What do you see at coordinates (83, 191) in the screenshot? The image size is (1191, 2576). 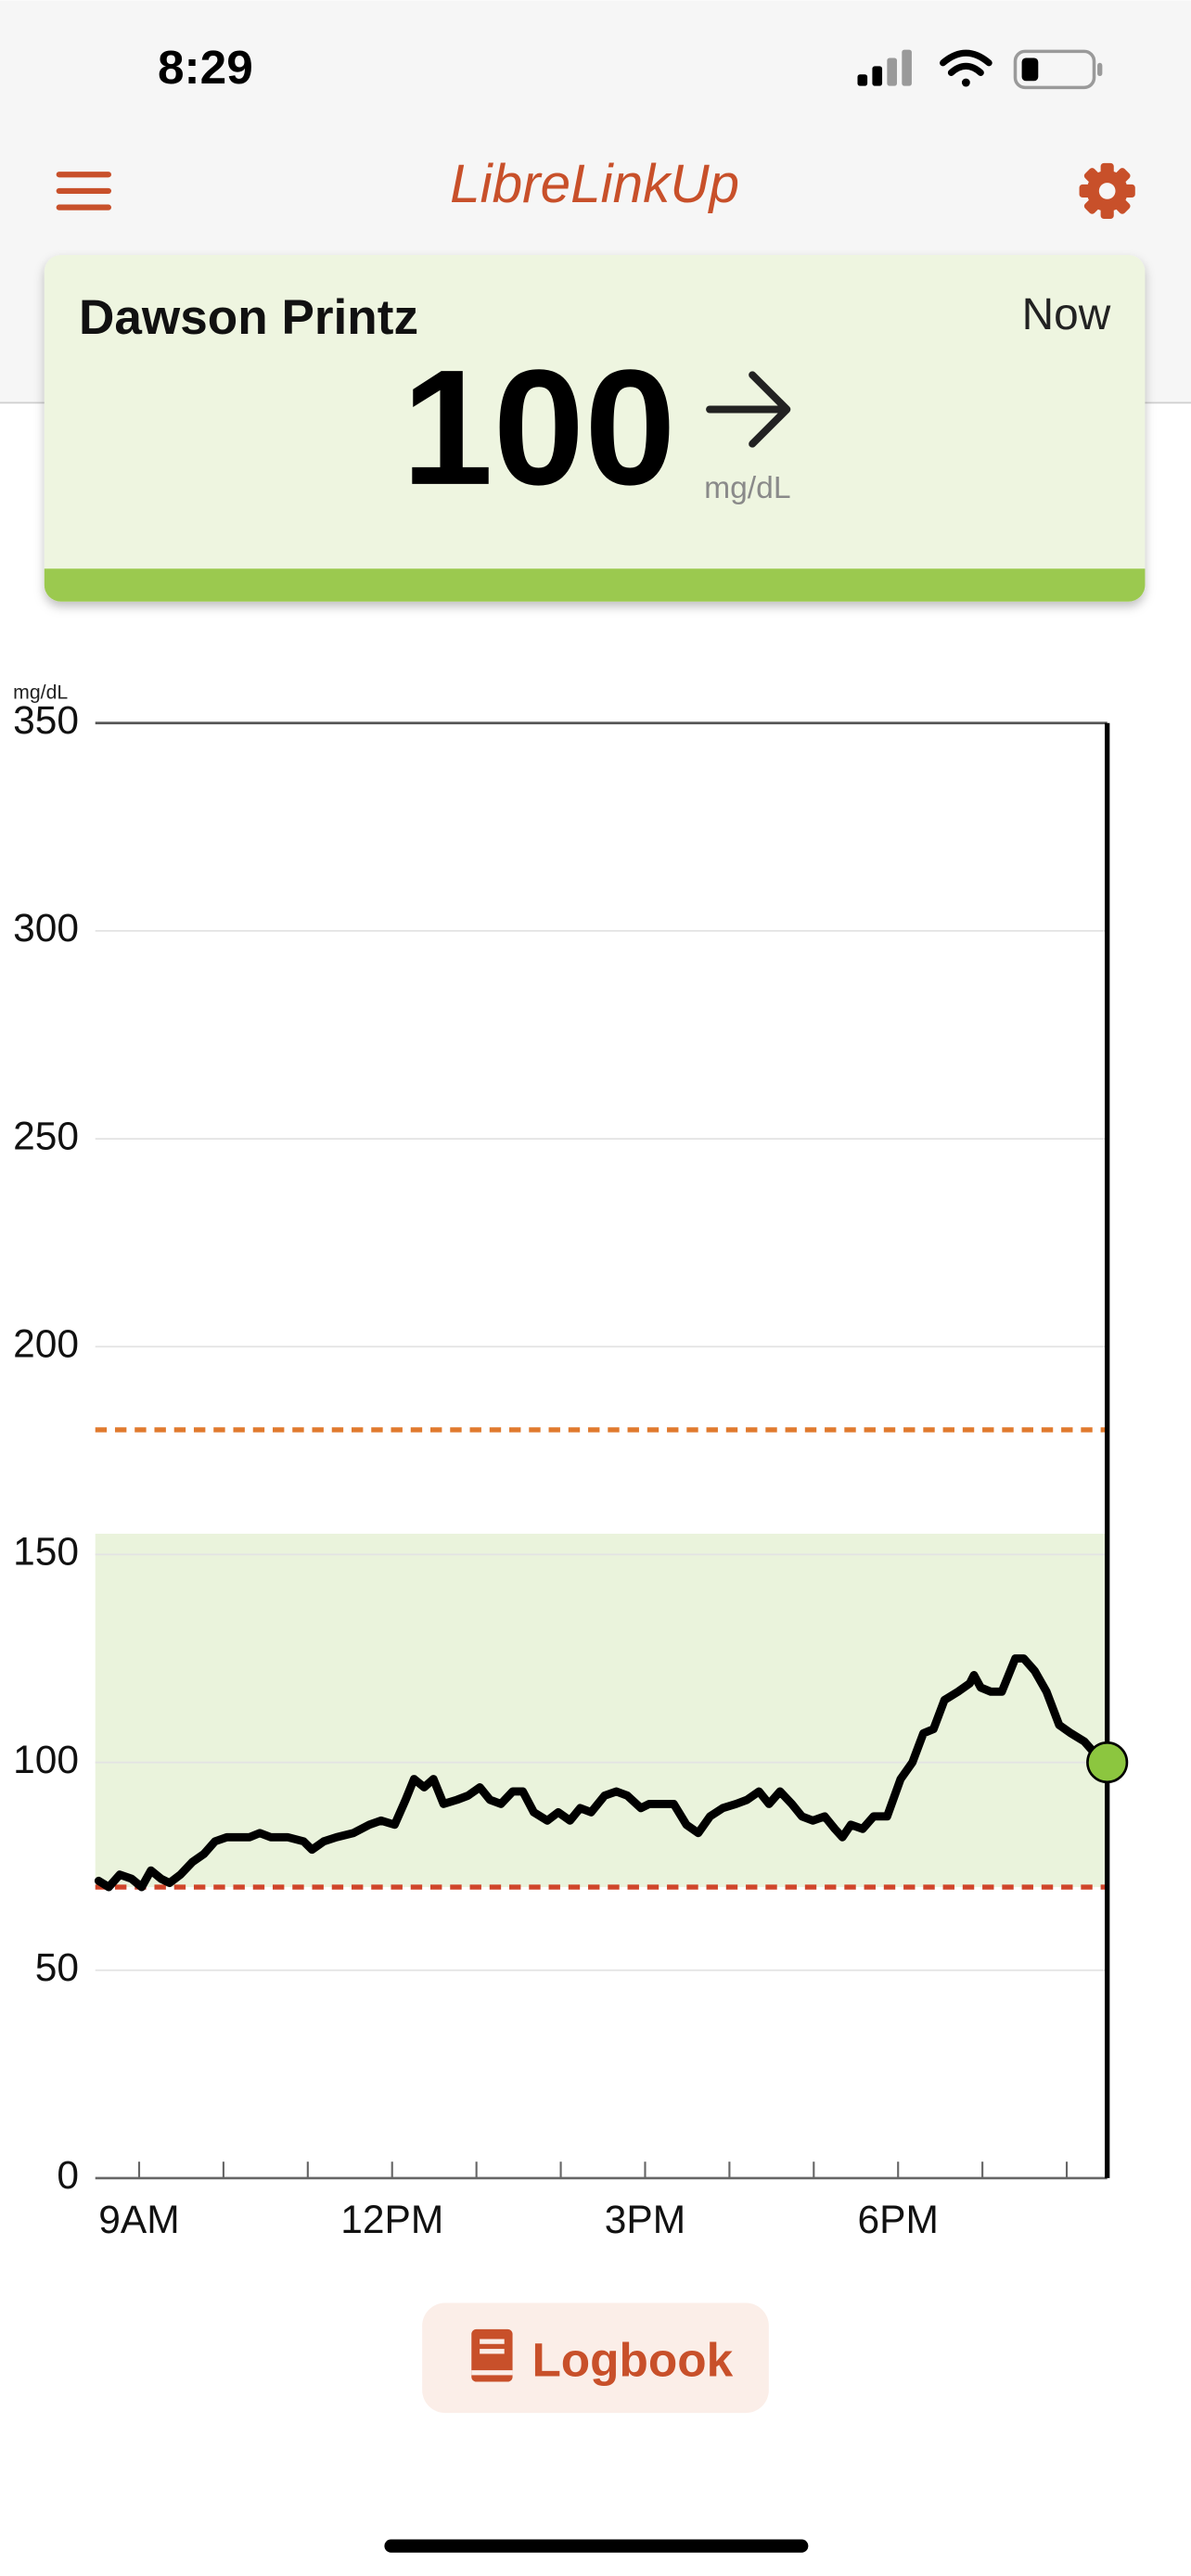 I see `menu-button` at bounding box center [83, 191].